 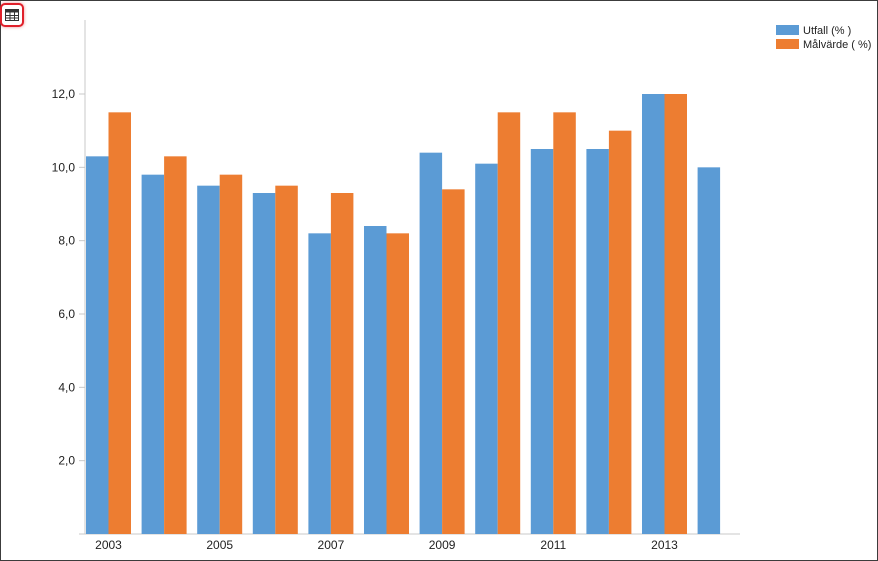 What do you see at coordinates (827, 31) in the screenshot?
I see `legend-label: Utfall (% )` at bounding box center [827, 31].